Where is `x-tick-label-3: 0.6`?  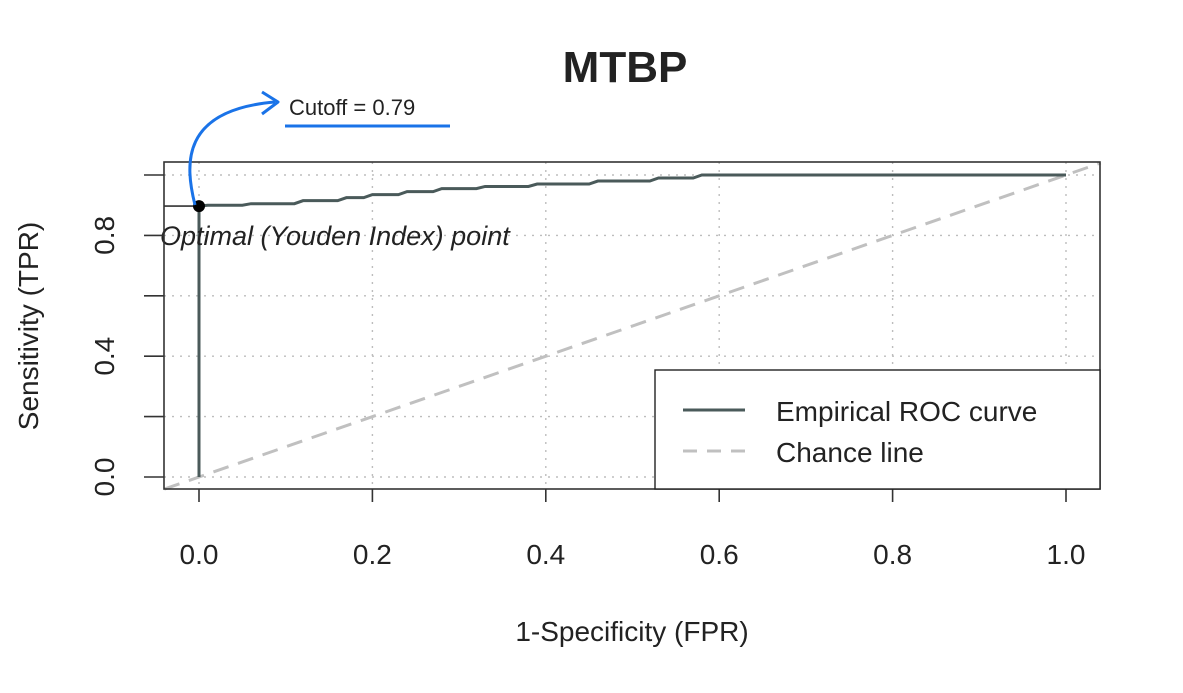 x-tick-label-3: 0.6 is located at coordinates (719, 554).